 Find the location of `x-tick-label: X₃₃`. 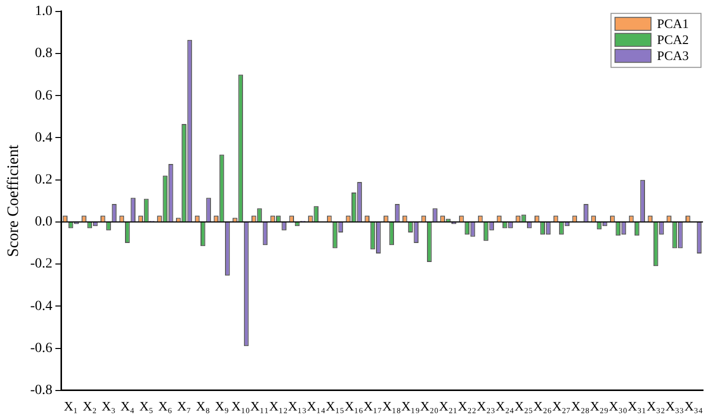

x-tick-label: X₃₃ is located at coordinates (674, 406).